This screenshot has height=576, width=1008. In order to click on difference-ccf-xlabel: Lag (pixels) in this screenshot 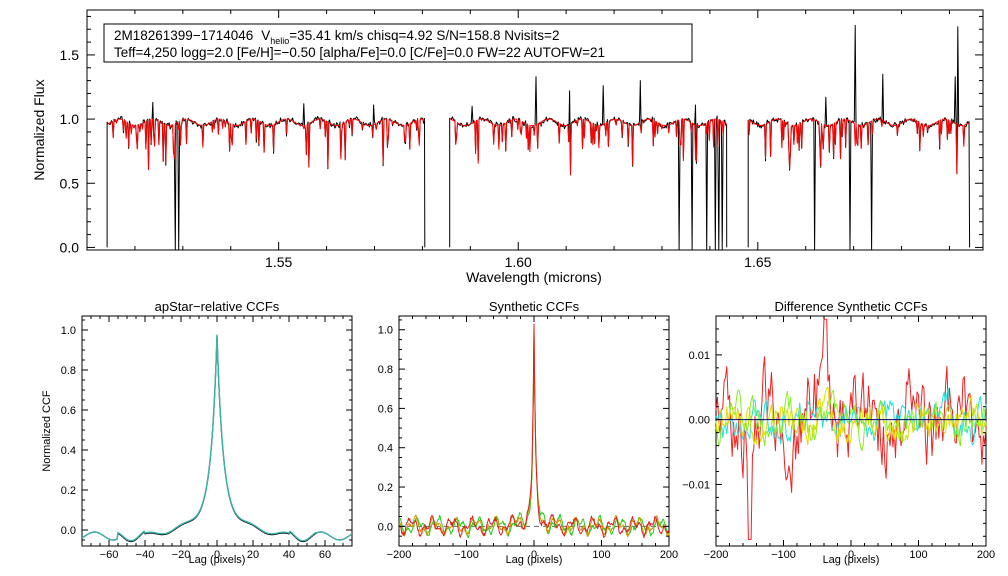, I will do `click(851, 560)`.